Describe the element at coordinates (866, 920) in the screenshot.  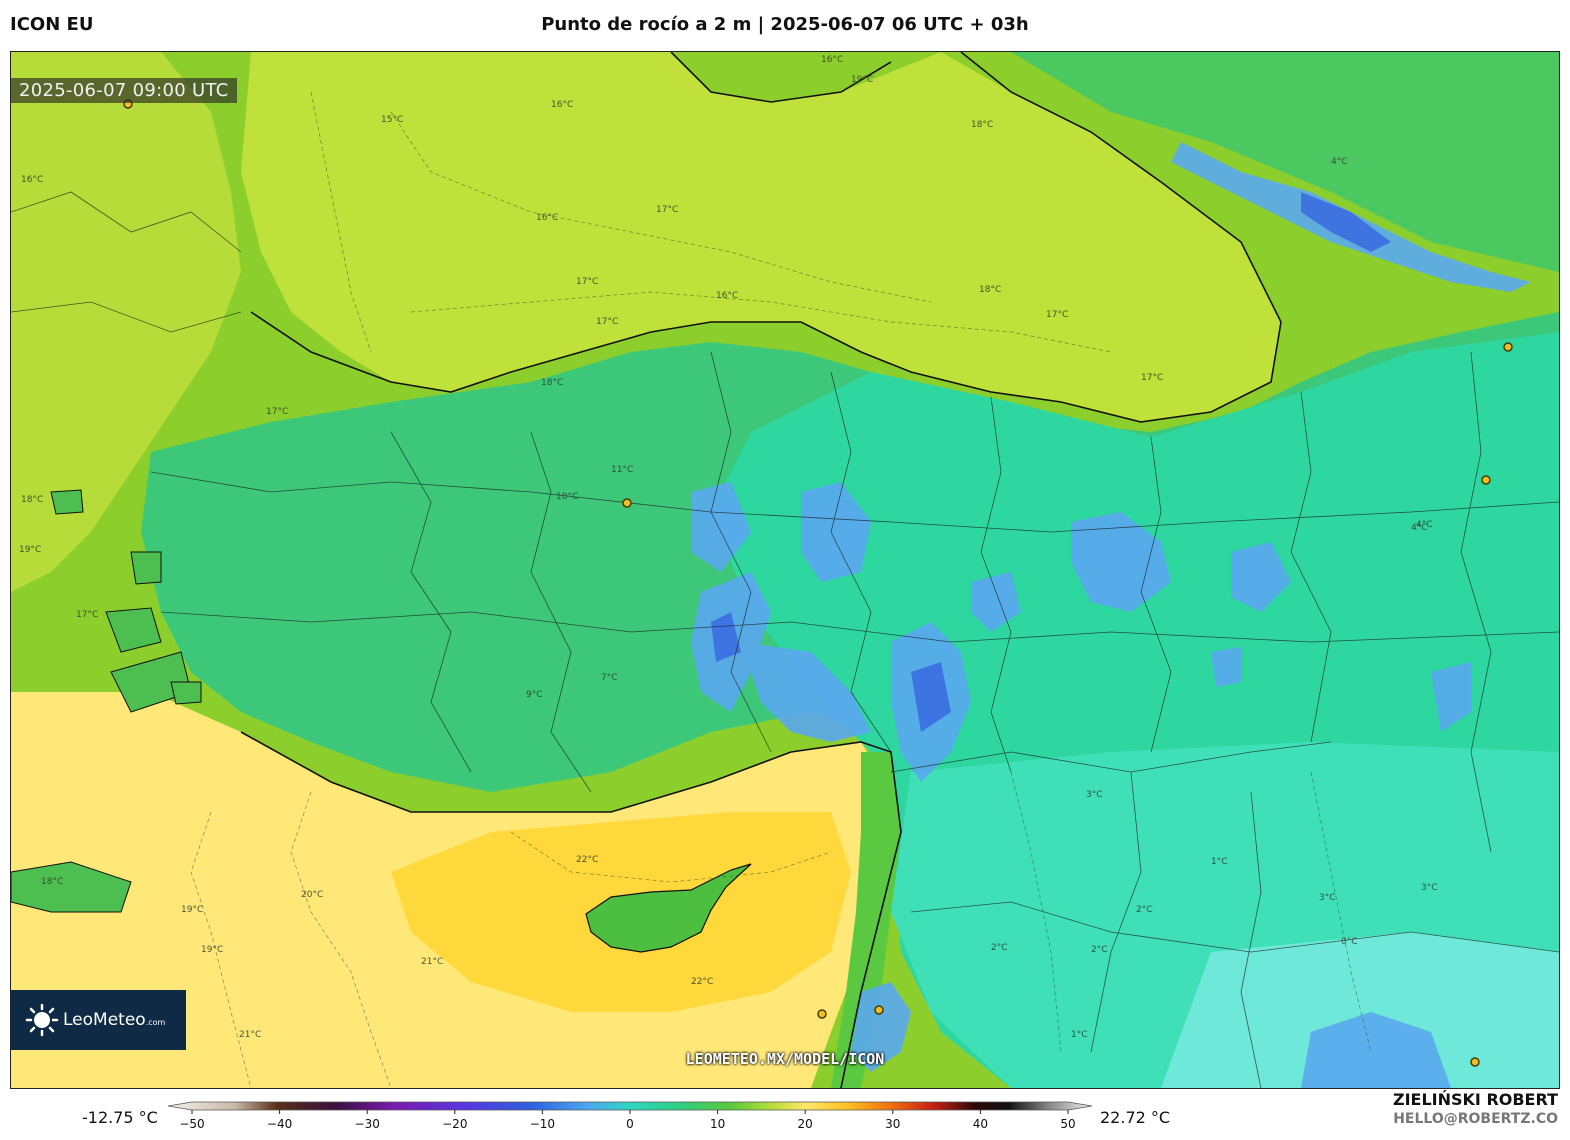
I see `levant-coast` at that location.